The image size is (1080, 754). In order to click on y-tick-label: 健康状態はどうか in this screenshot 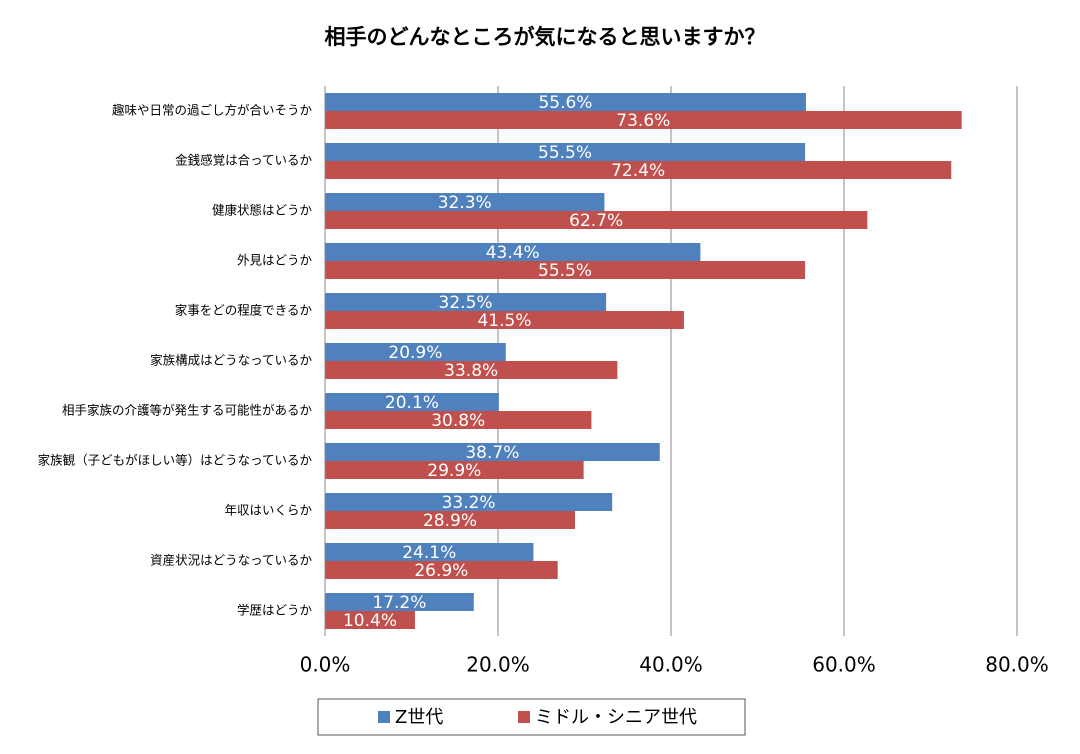, I will do `click(262, 210)`.